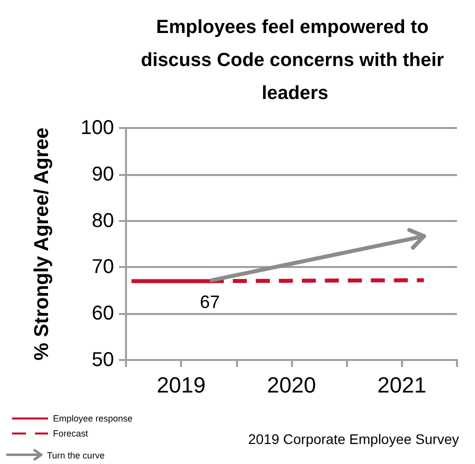  I want to click on x-tick-label: 2020, so click(291, 385).